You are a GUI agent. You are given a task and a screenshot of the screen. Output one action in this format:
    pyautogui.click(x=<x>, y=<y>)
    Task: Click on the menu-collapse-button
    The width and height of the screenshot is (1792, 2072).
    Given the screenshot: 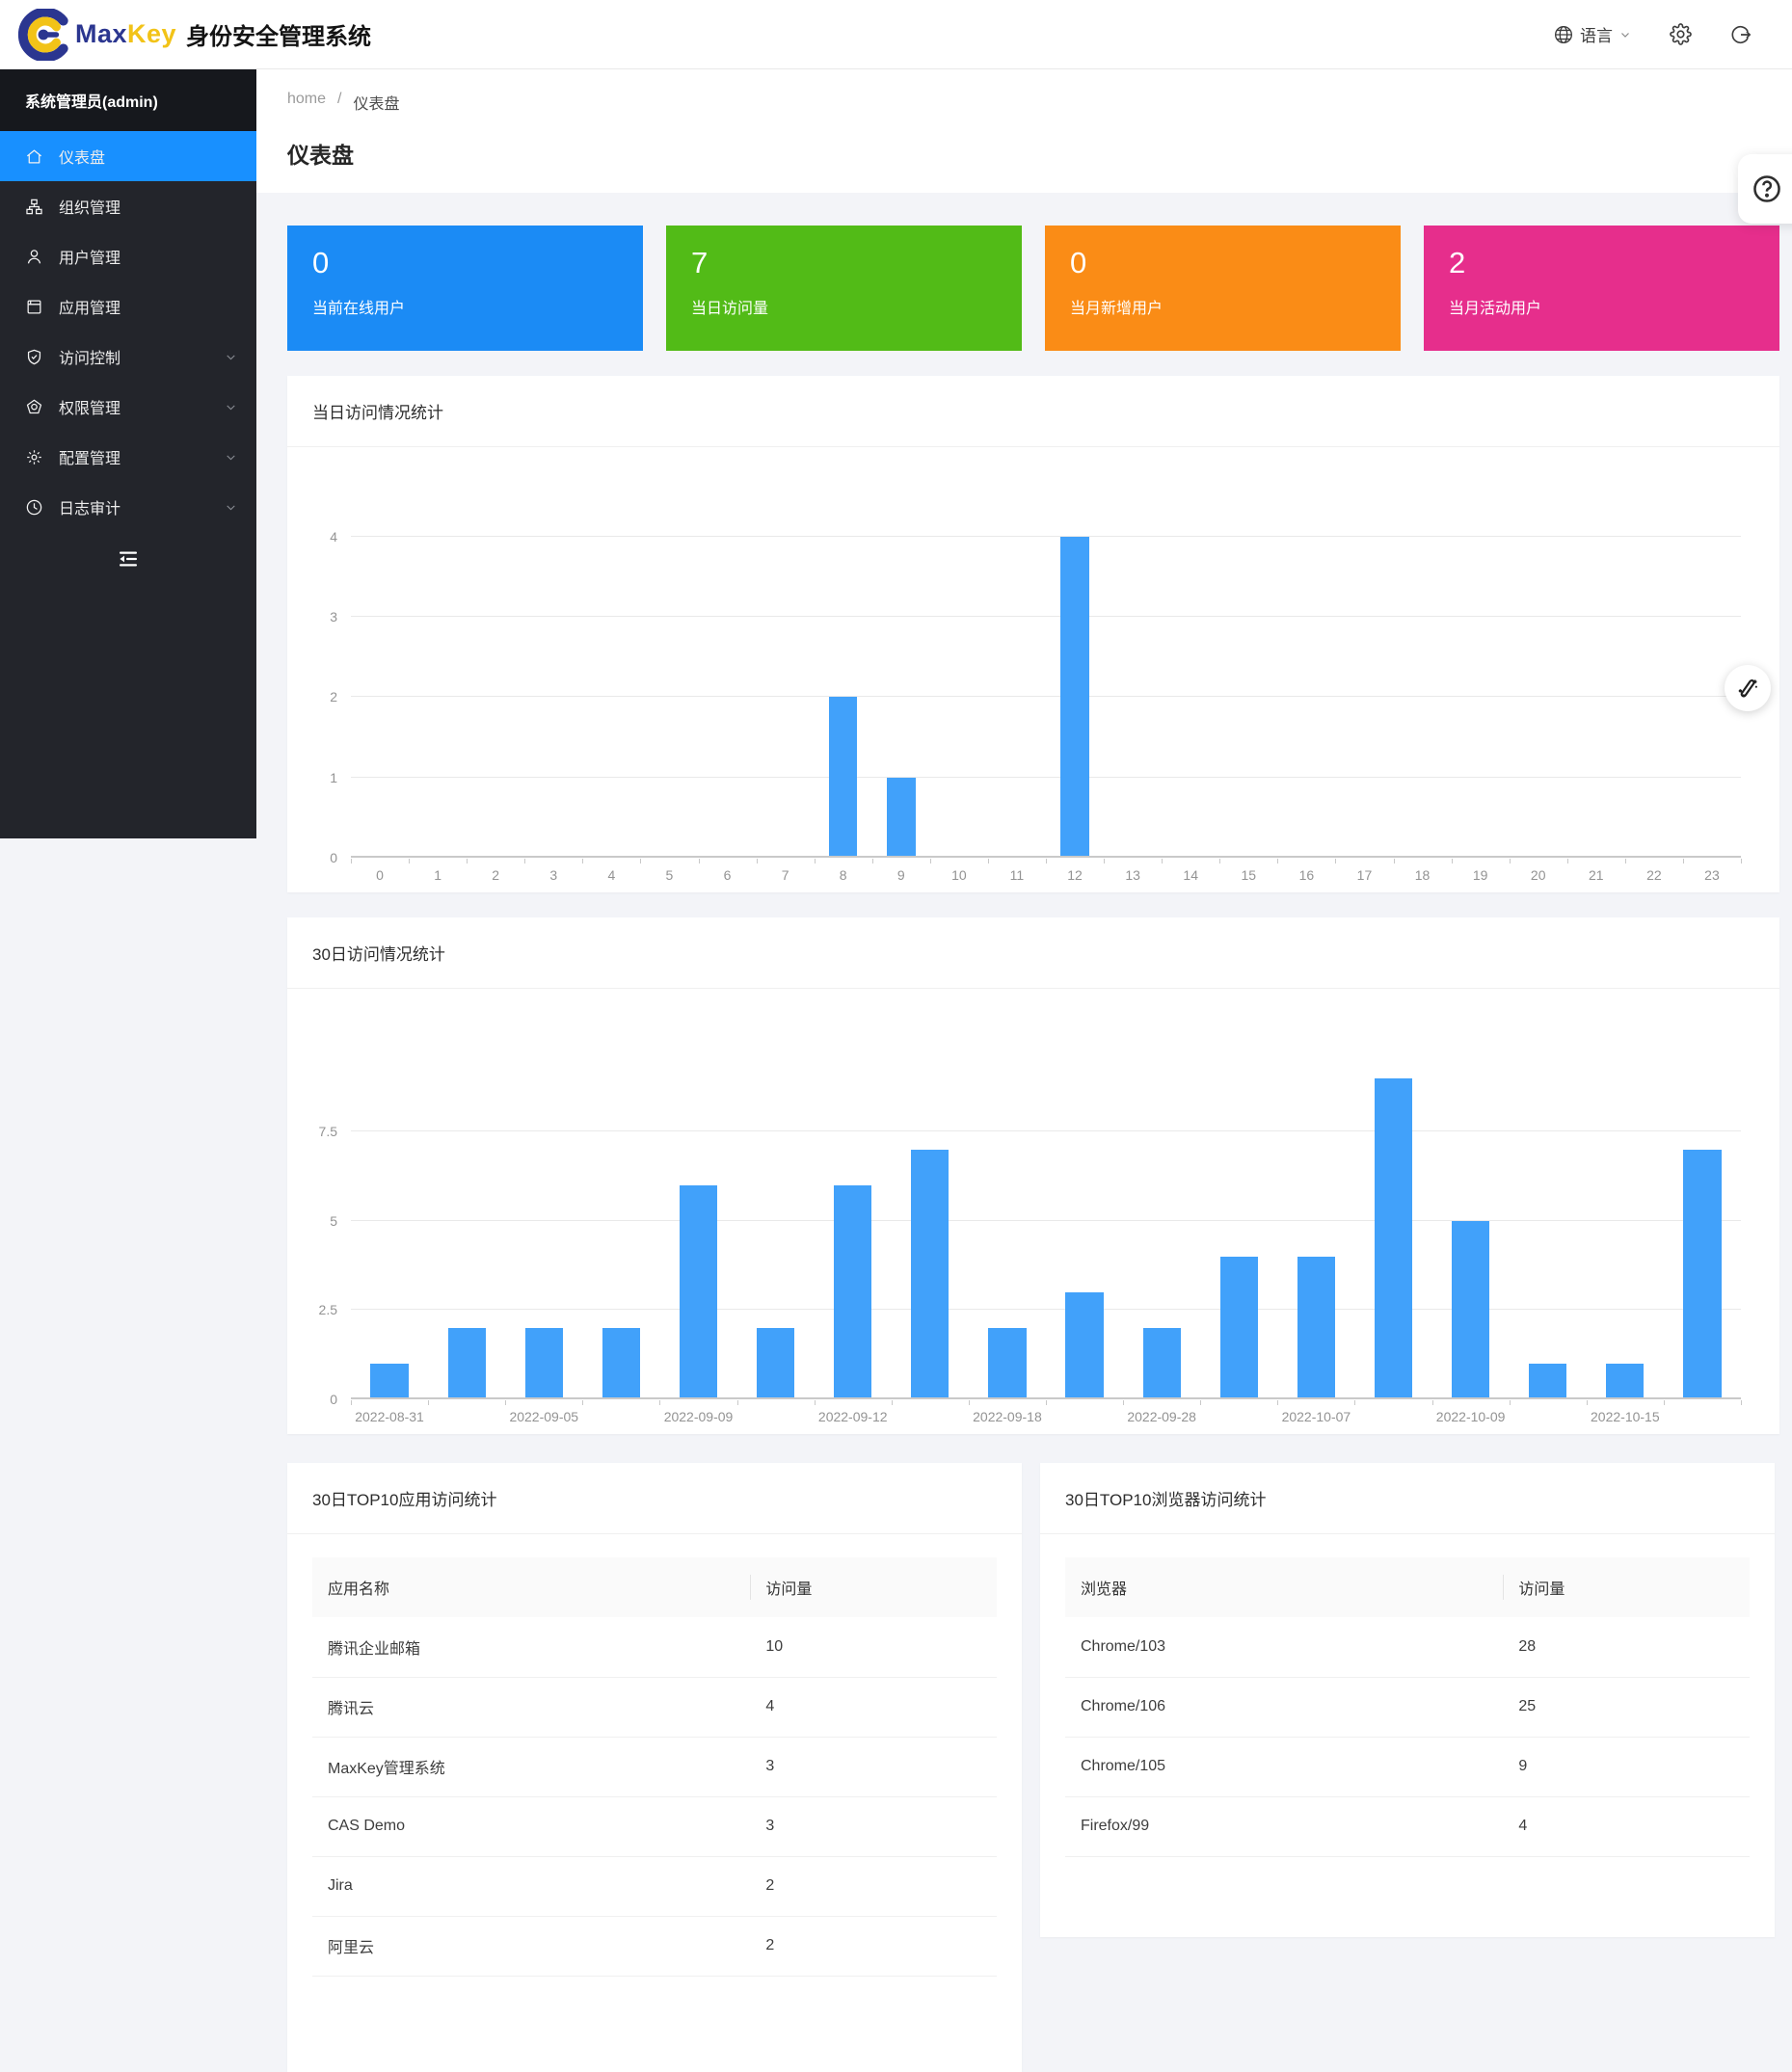 What is the action you would take?
    pyautogui.click(x=128, y=559)
    